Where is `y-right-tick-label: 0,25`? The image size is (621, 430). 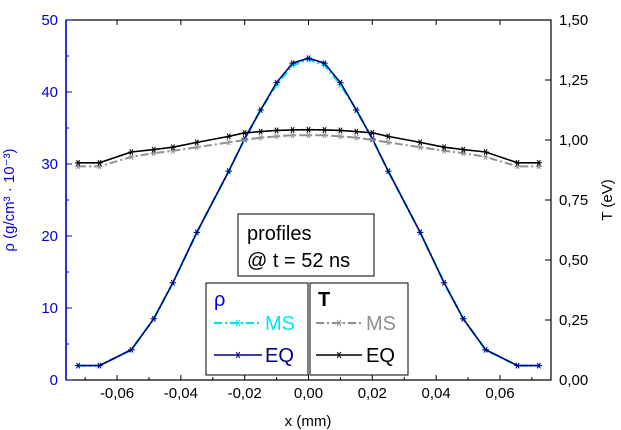 y-right-tick-label: 0,25 is located at coordinates (573, 320).